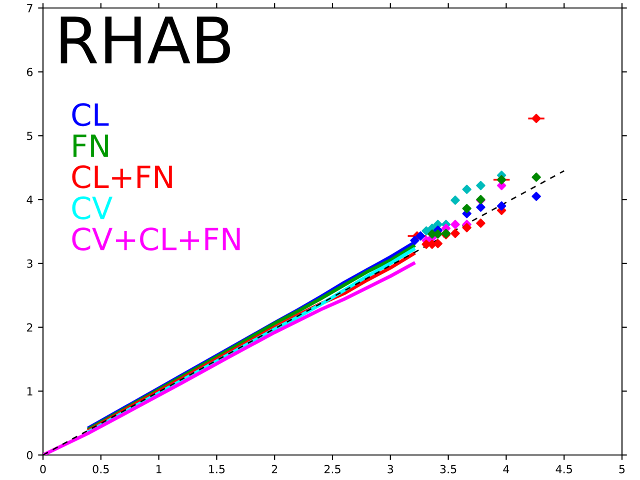  I want to click on y-tick-label: 2, so click(29, 327).